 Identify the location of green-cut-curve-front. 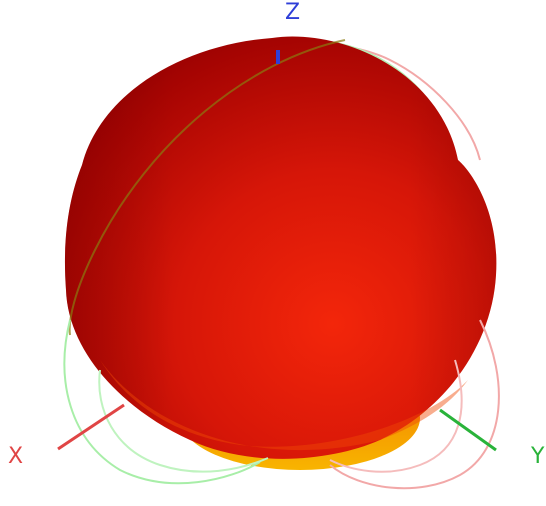
(162, 402).